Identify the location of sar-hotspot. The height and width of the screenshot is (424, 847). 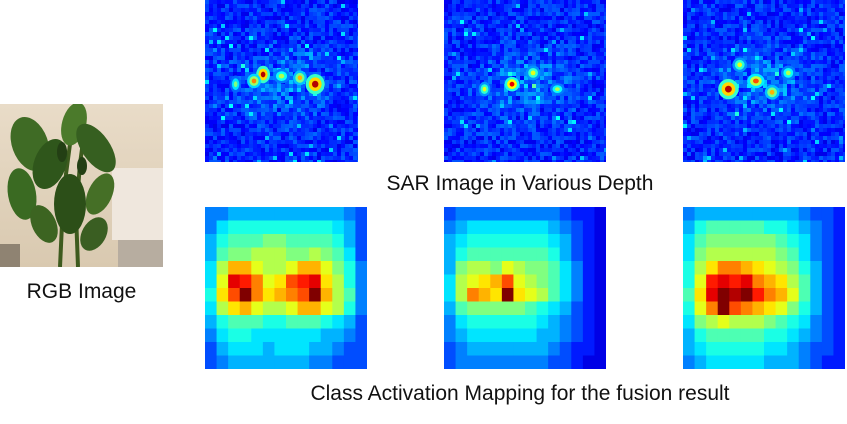
(512, 84).